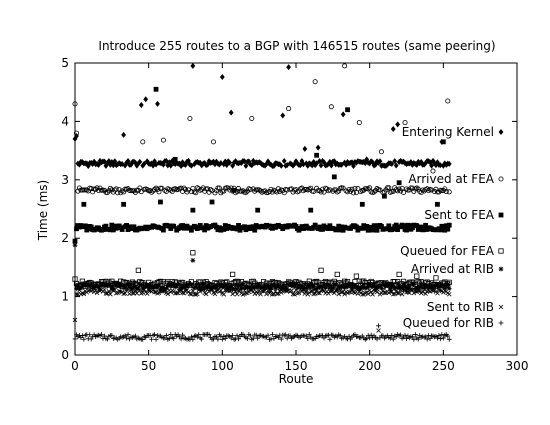  What do you see at coordinates (262, 332) in the screenshot?
I see `series-queued-for-rib` at bounding box center [262, 332].